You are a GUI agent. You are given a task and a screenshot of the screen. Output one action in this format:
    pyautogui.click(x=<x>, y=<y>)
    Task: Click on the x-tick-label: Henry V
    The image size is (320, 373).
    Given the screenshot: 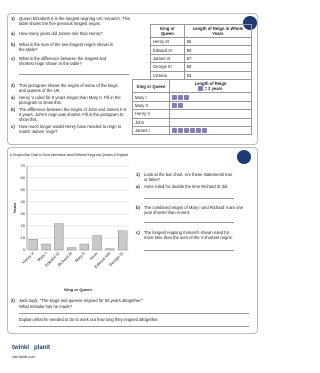 What is the action you would take?
    pyautogui.click(x=28, y=258)
    